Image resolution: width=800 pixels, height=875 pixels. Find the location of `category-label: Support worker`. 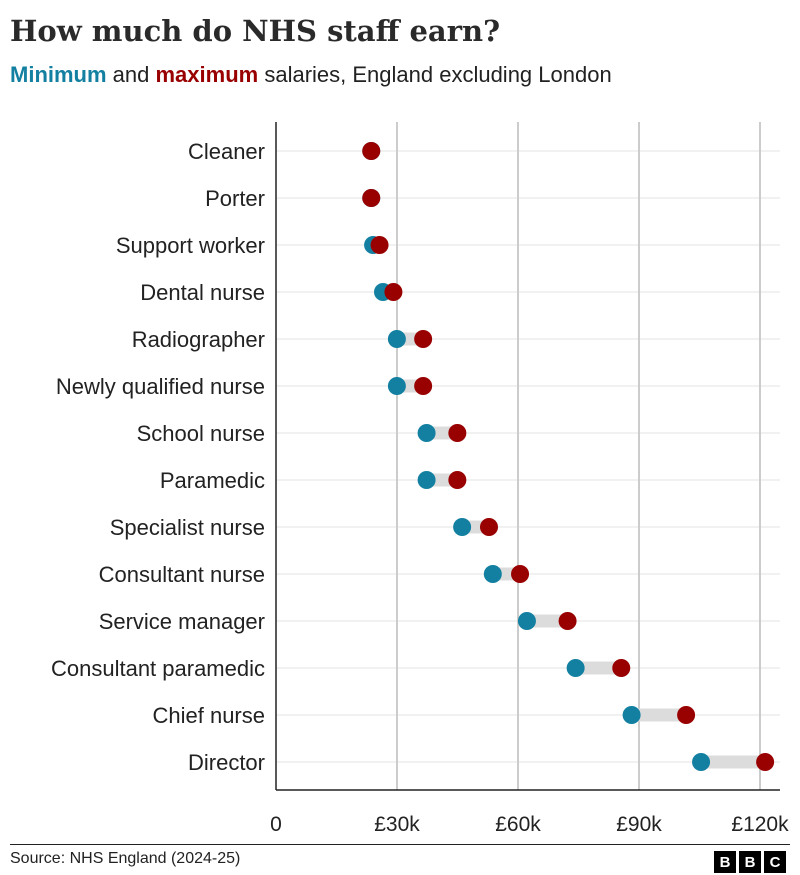

category-label: Support worker is located at coordinates (190, 245).